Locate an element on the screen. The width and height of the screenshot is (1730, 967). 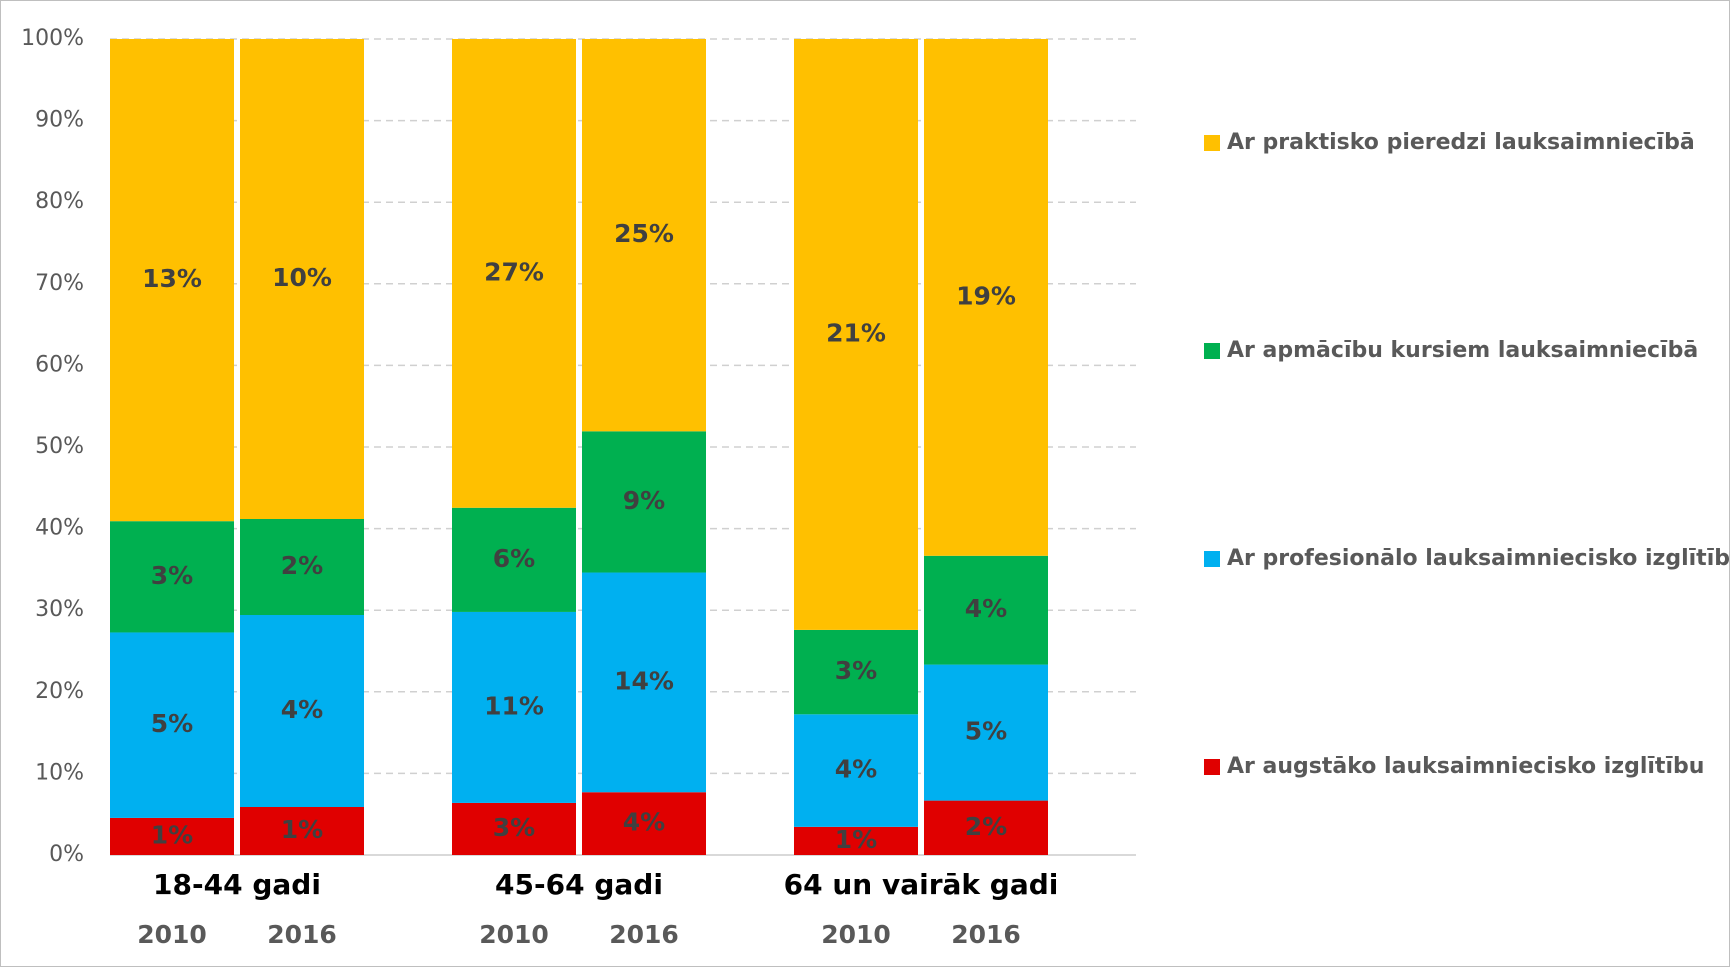
legend-label: Ar augstāko lauksaimniecisko izglītību is located at coordinates (1465, 766).